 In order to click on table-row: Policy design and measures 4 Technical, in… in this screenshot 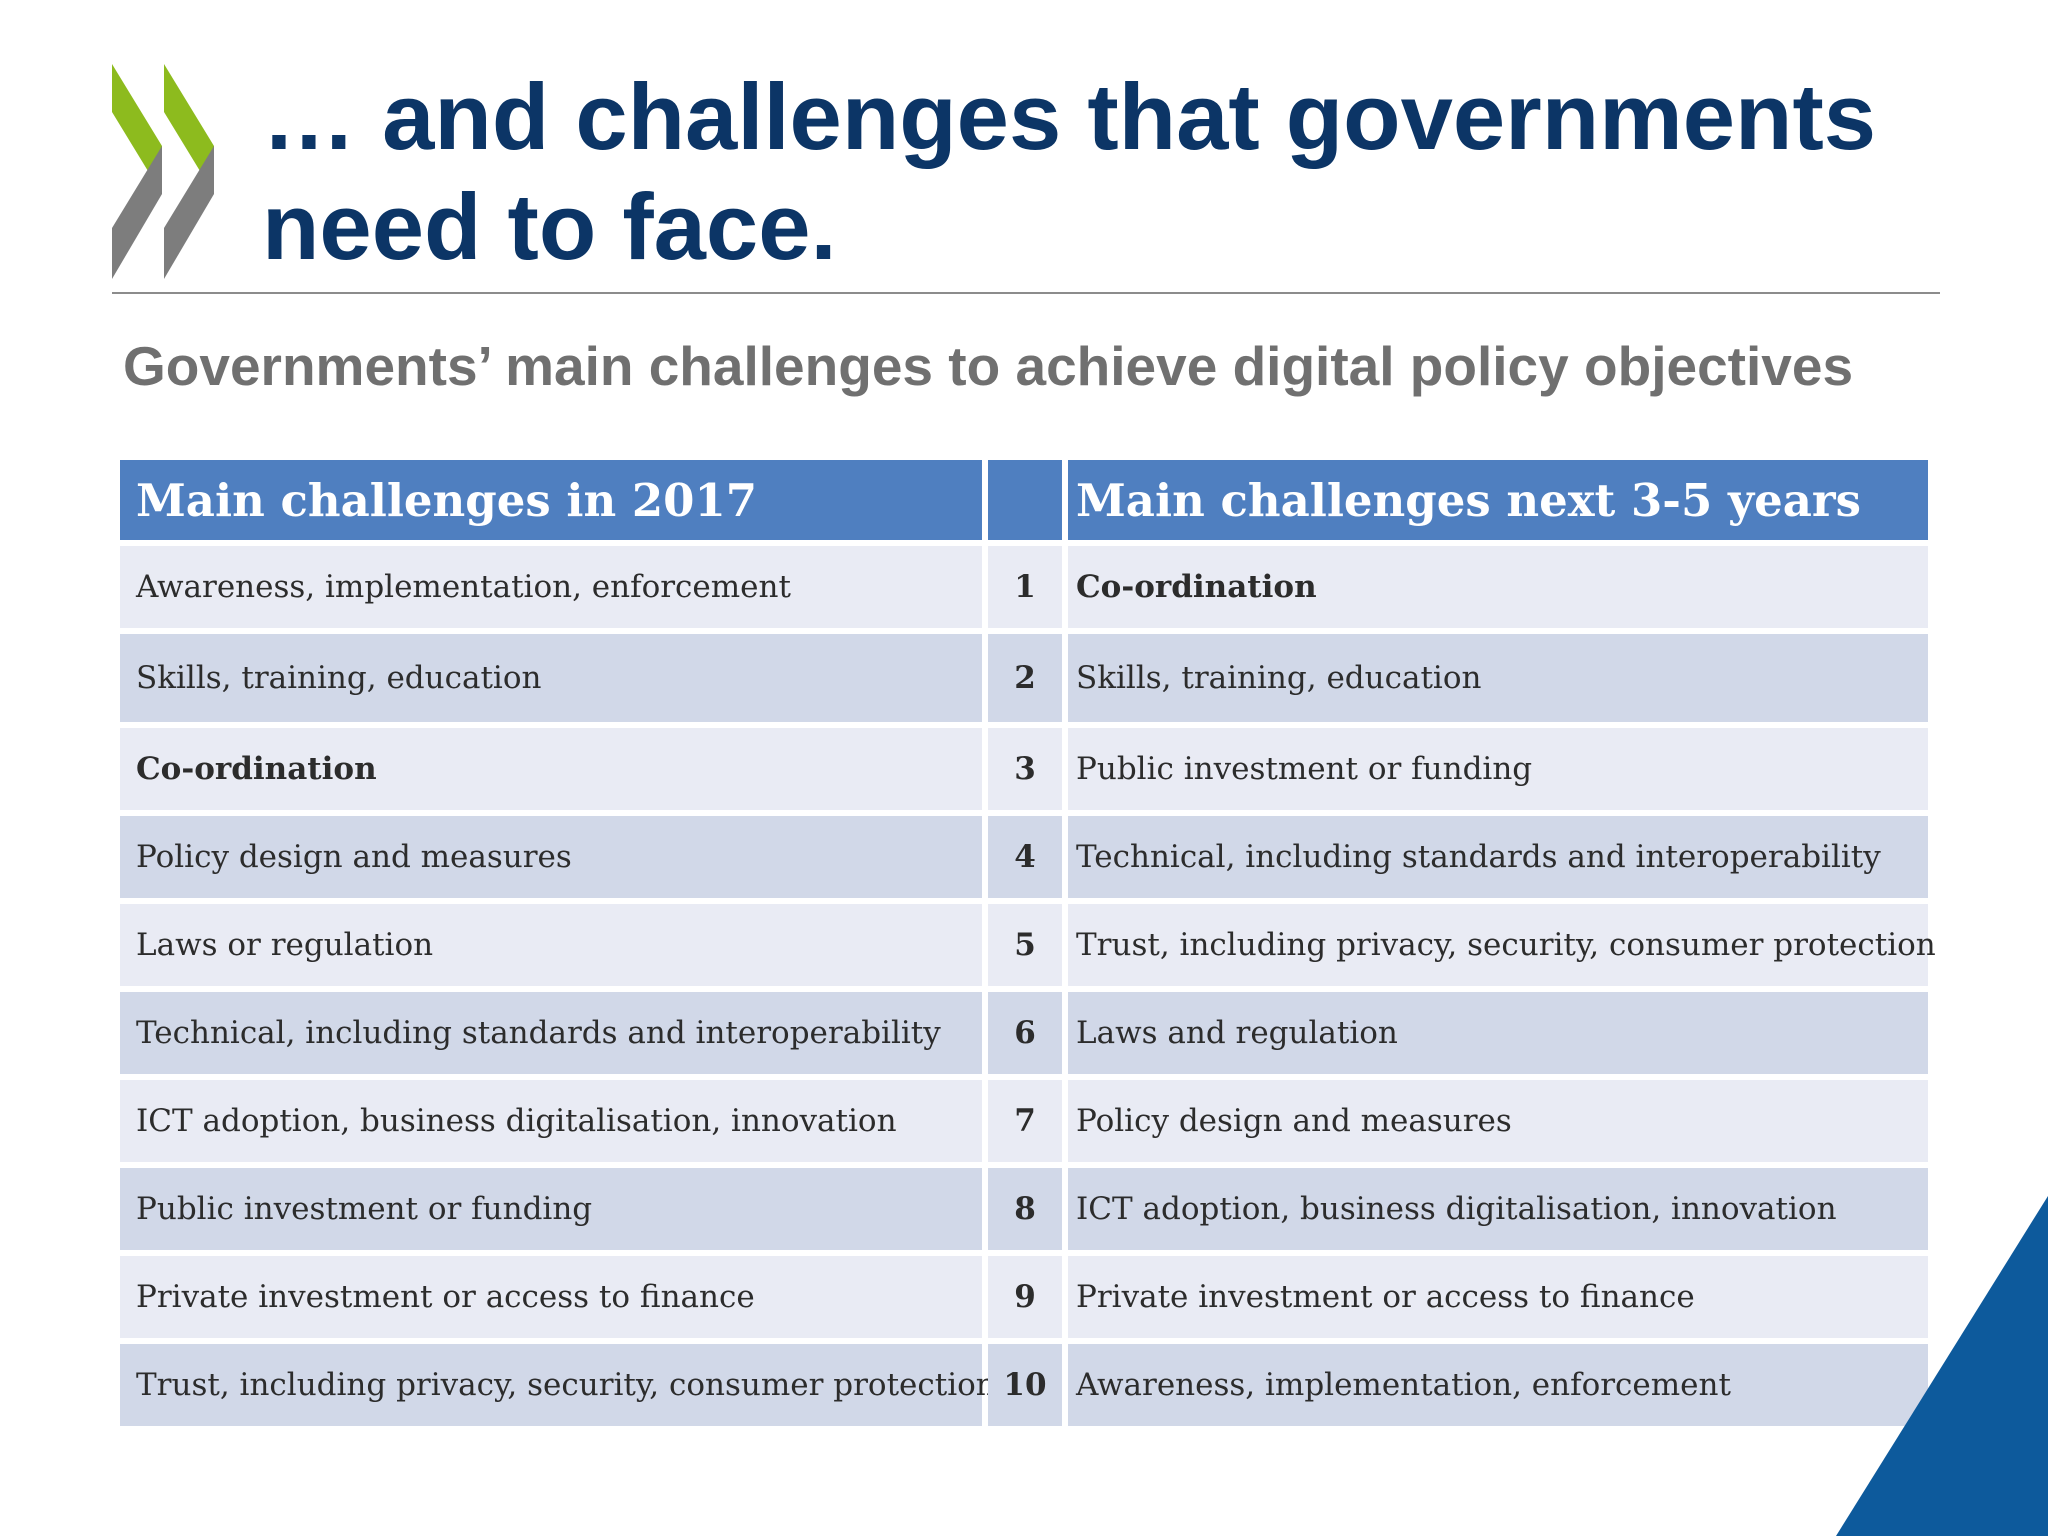, I will do `click(1024, 857)`.